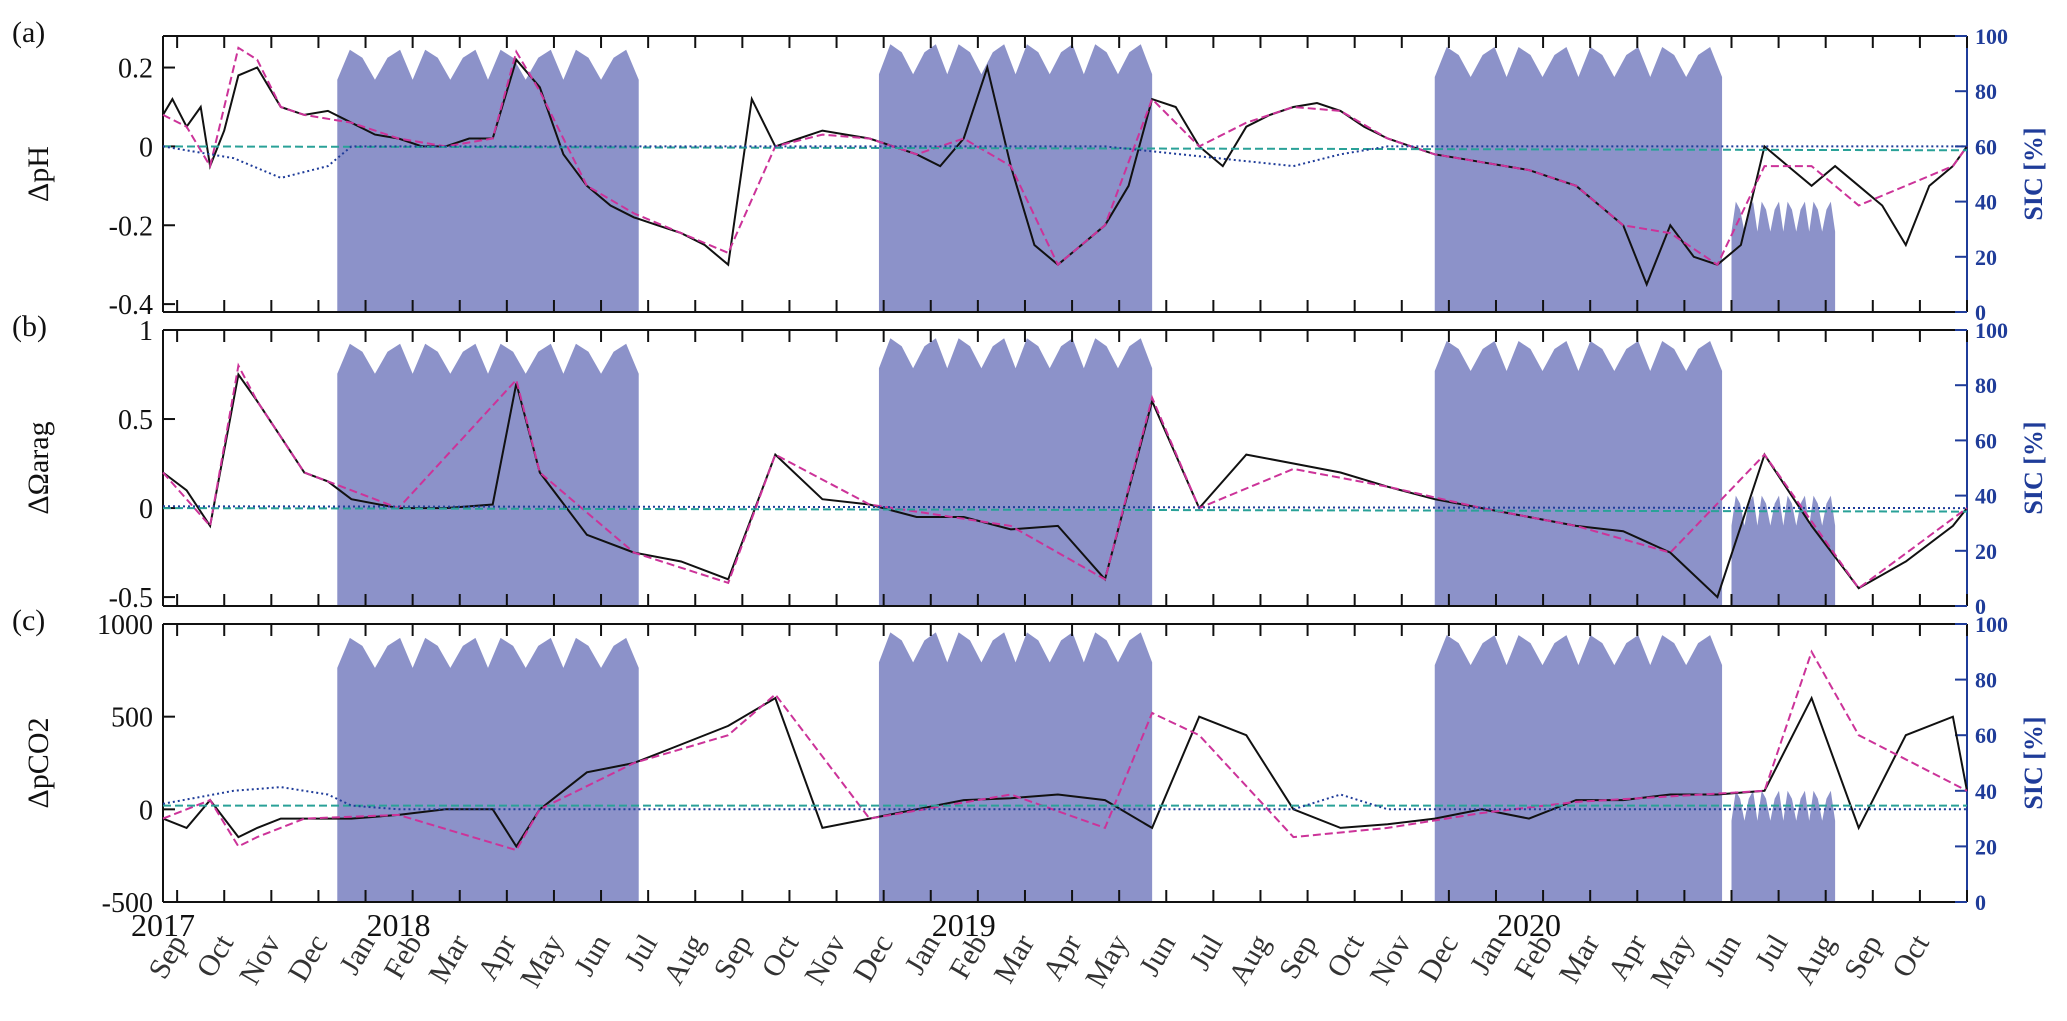  Describe the element at coordinates (1298, 956) in the screenshot. I see `month-label-24: Sep` at that location.